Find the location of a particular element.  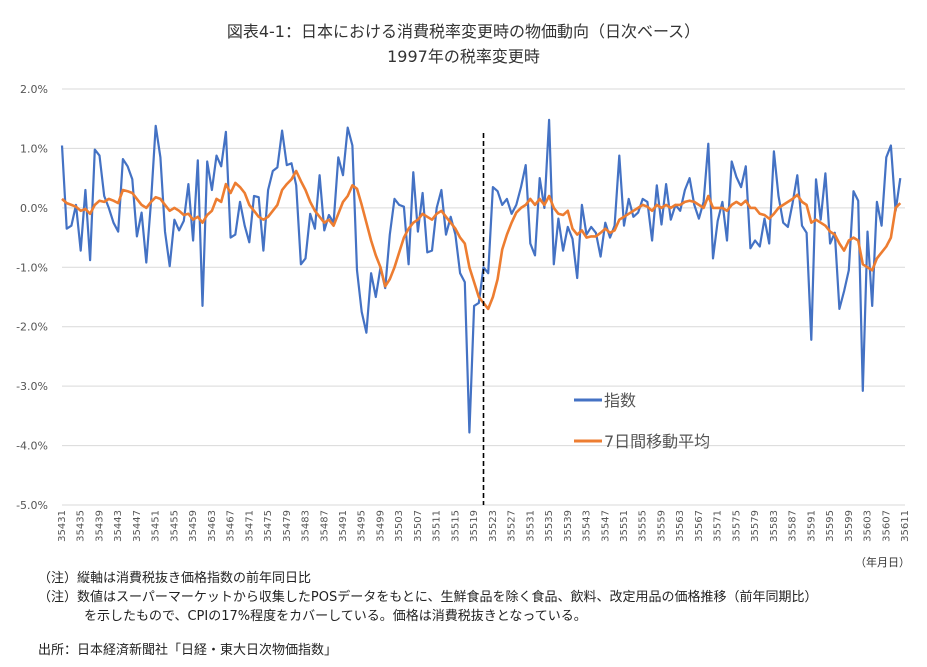

x-tick-label: 35555 is located at coordinates (643, 526).